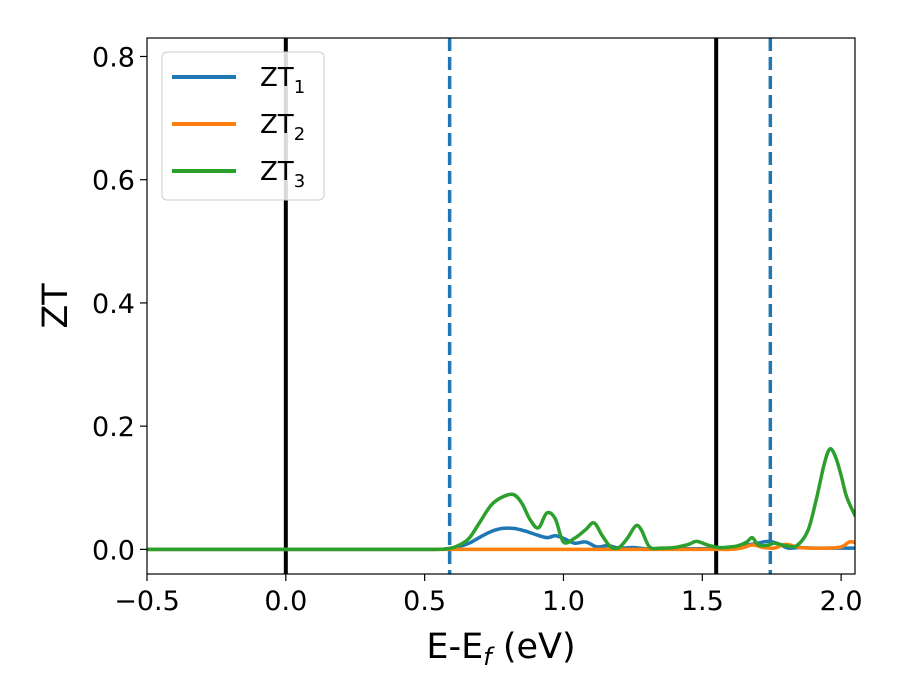 This screenshot has height=700, width=900. I want to click on legend-label-zt1: ZT1, so click(282, 80).